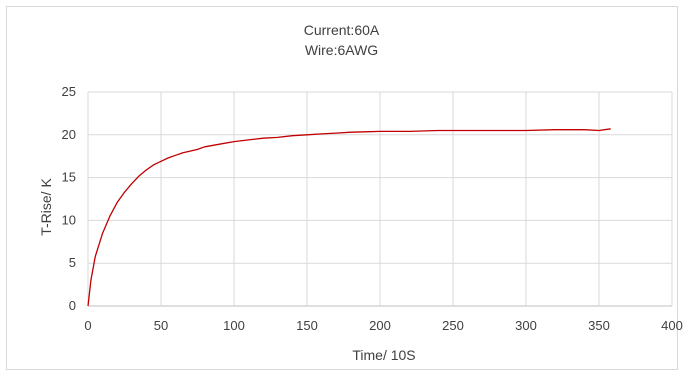 Image resolution: width=683 pixels, height=375 pixels. I want to click on y-tick-label: 20, so click(69, 134).